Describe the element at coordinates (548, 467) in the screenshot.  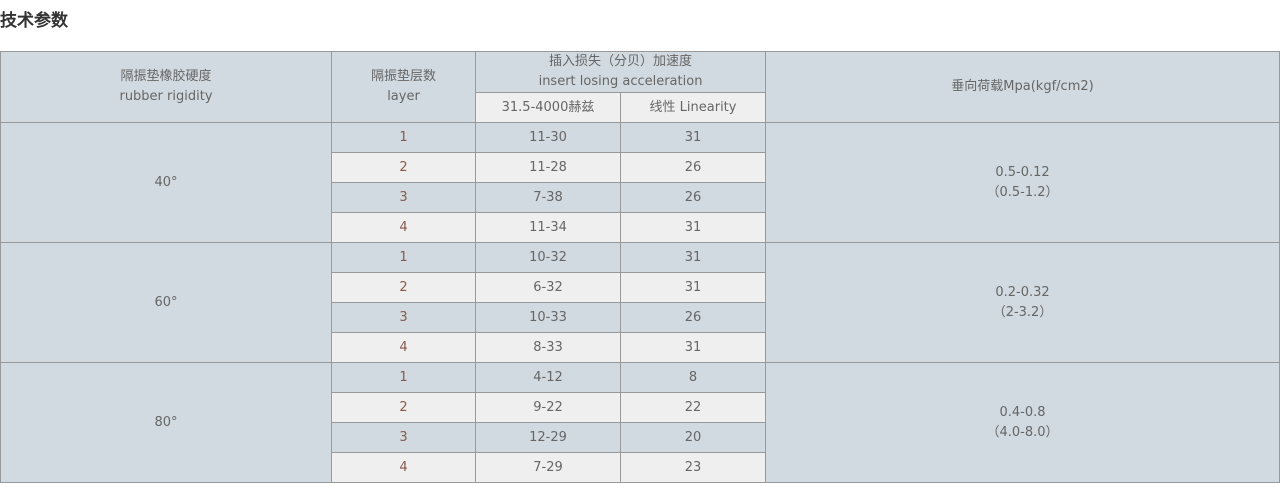
I see `freq-cell: 7-29` at that location.